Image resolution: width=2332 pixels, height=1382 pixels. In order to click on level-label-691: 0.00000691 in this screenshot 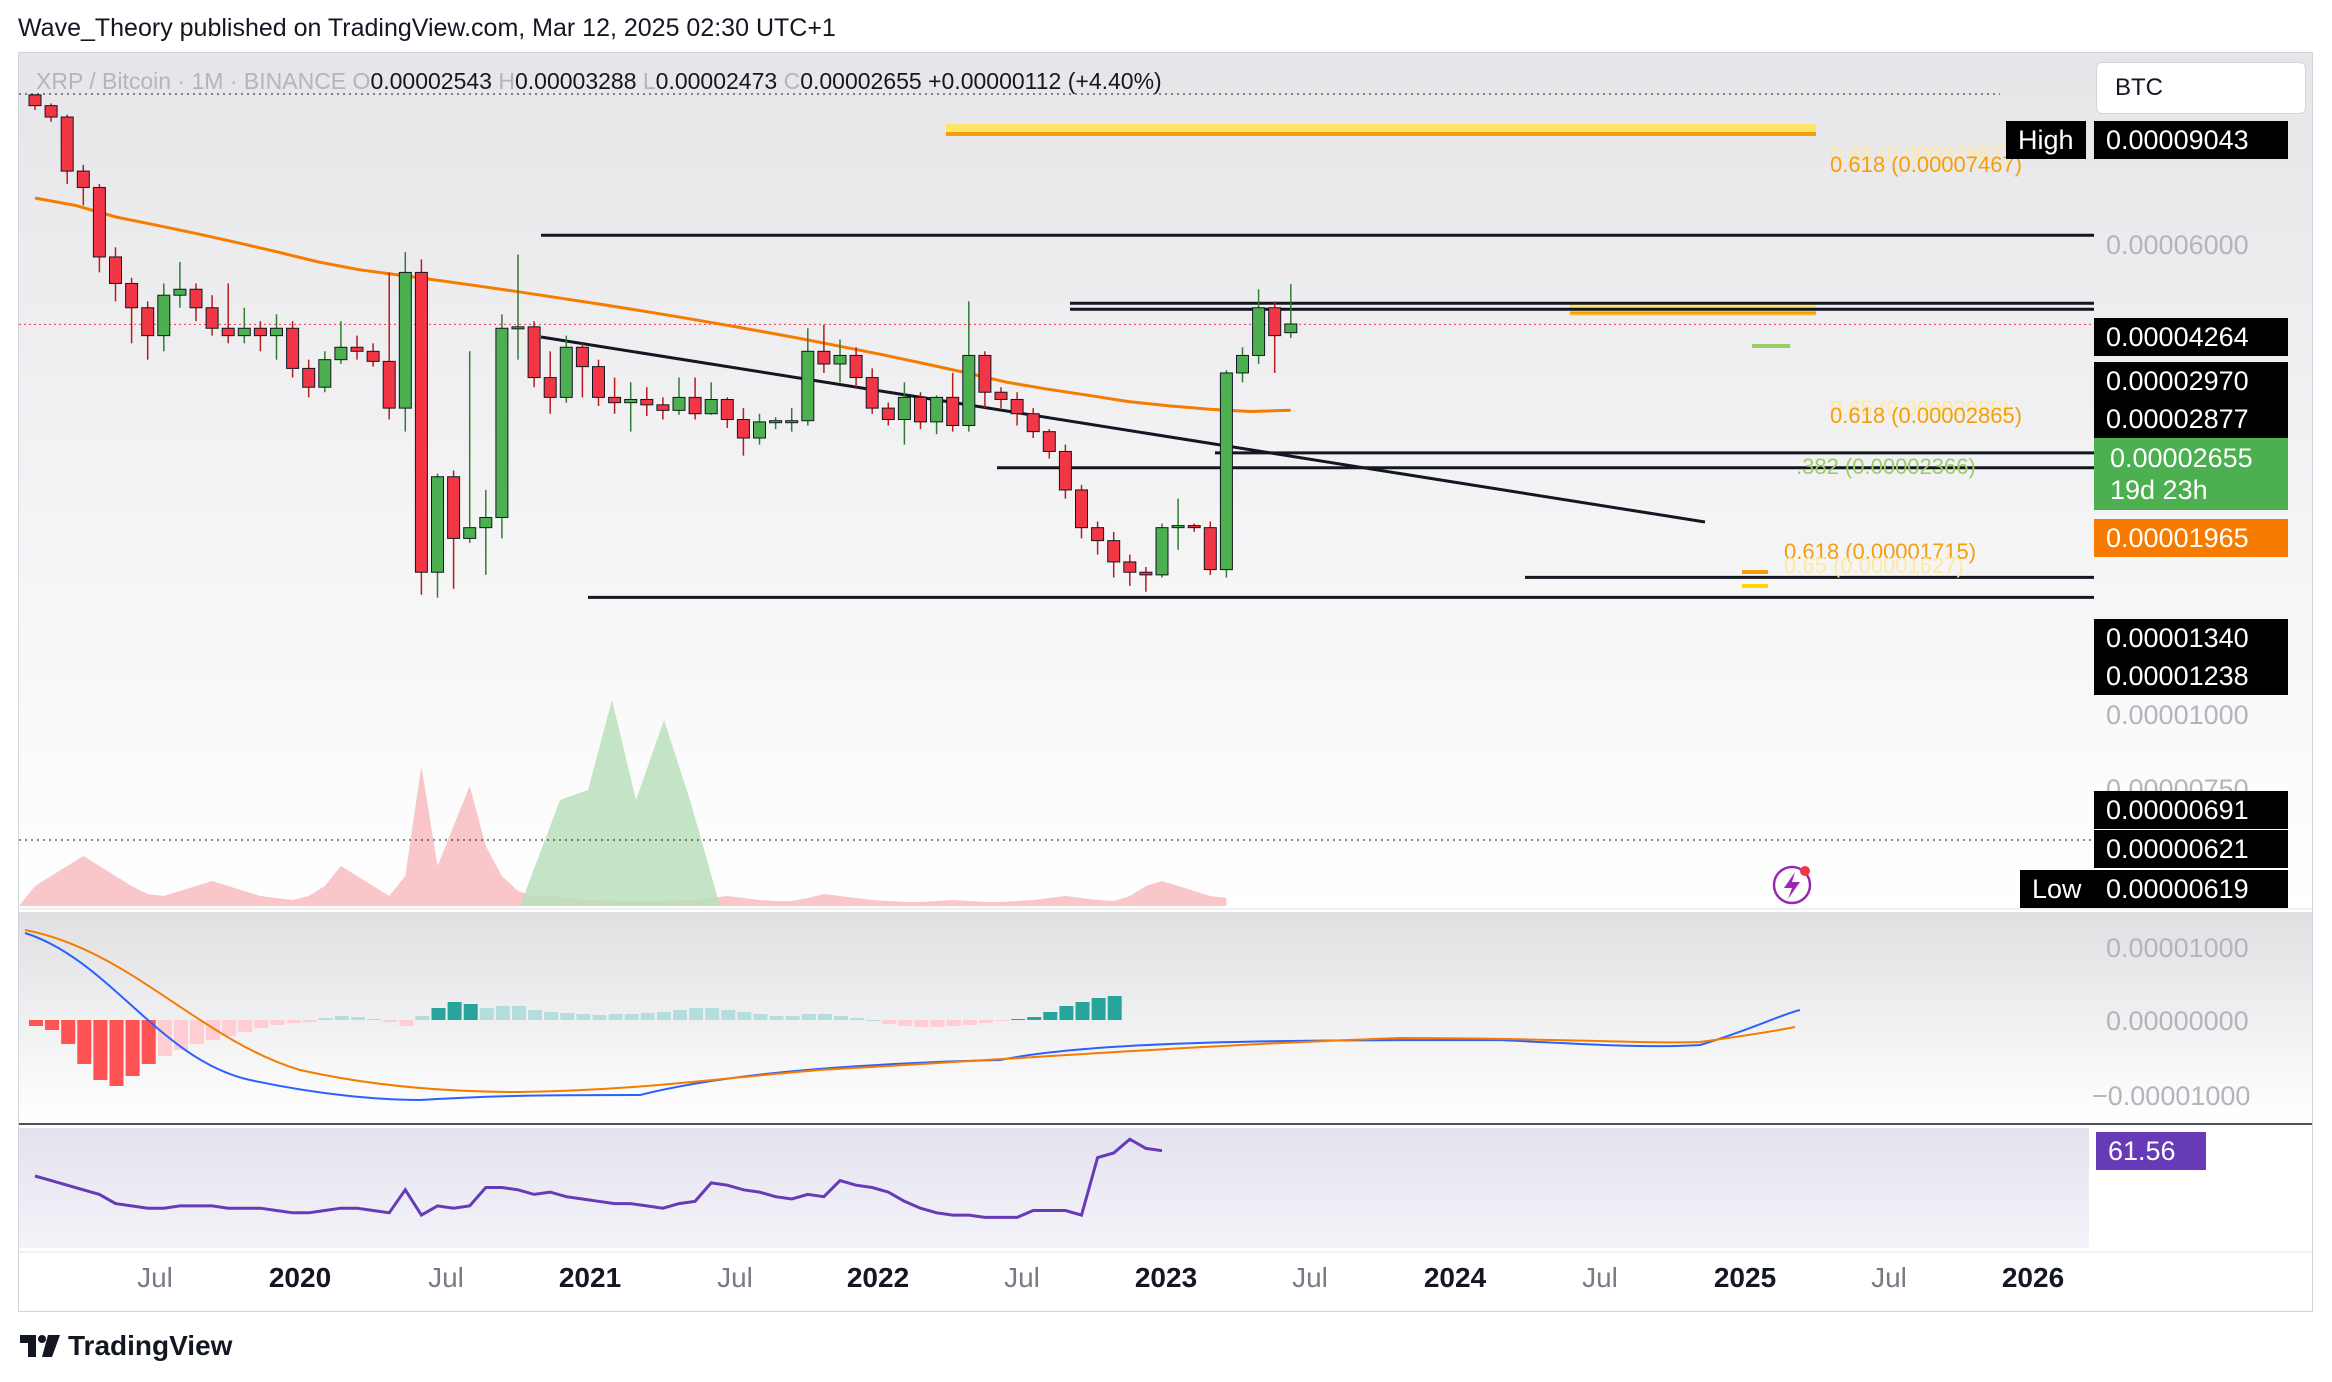, I will do `click(2191, 810)`.